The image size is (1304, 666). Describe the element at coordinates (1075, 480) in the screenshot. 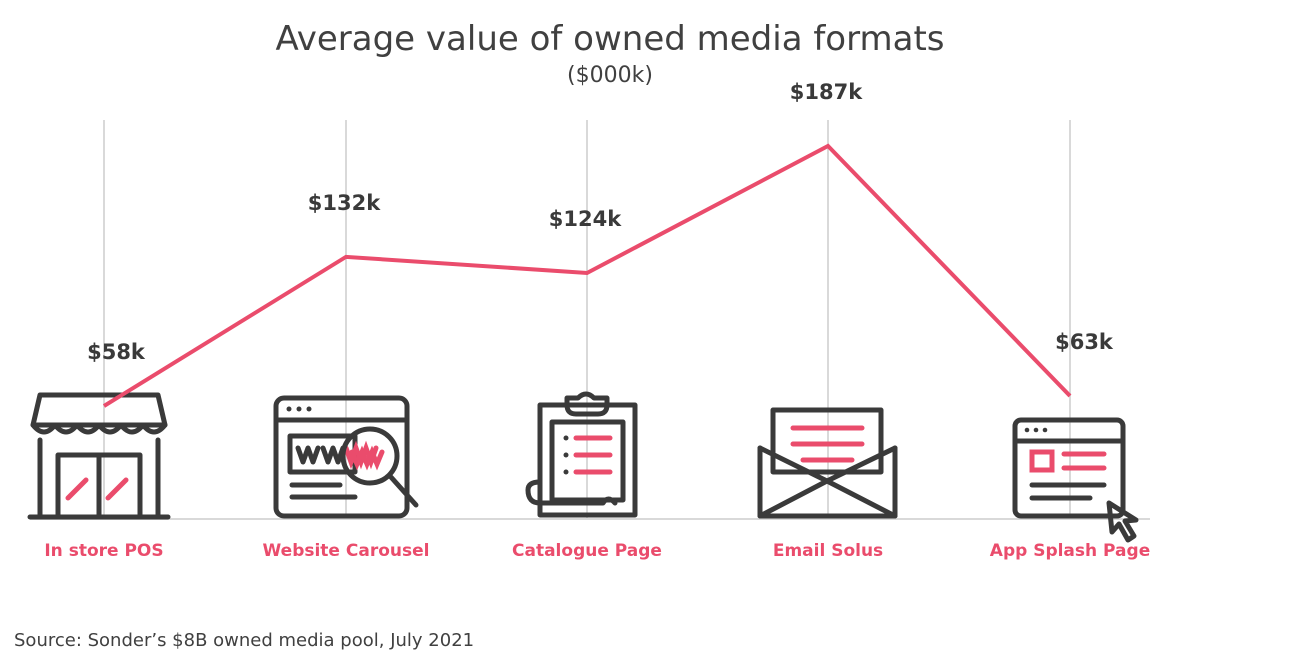

I see `app-window-cursor-icon` at that location.